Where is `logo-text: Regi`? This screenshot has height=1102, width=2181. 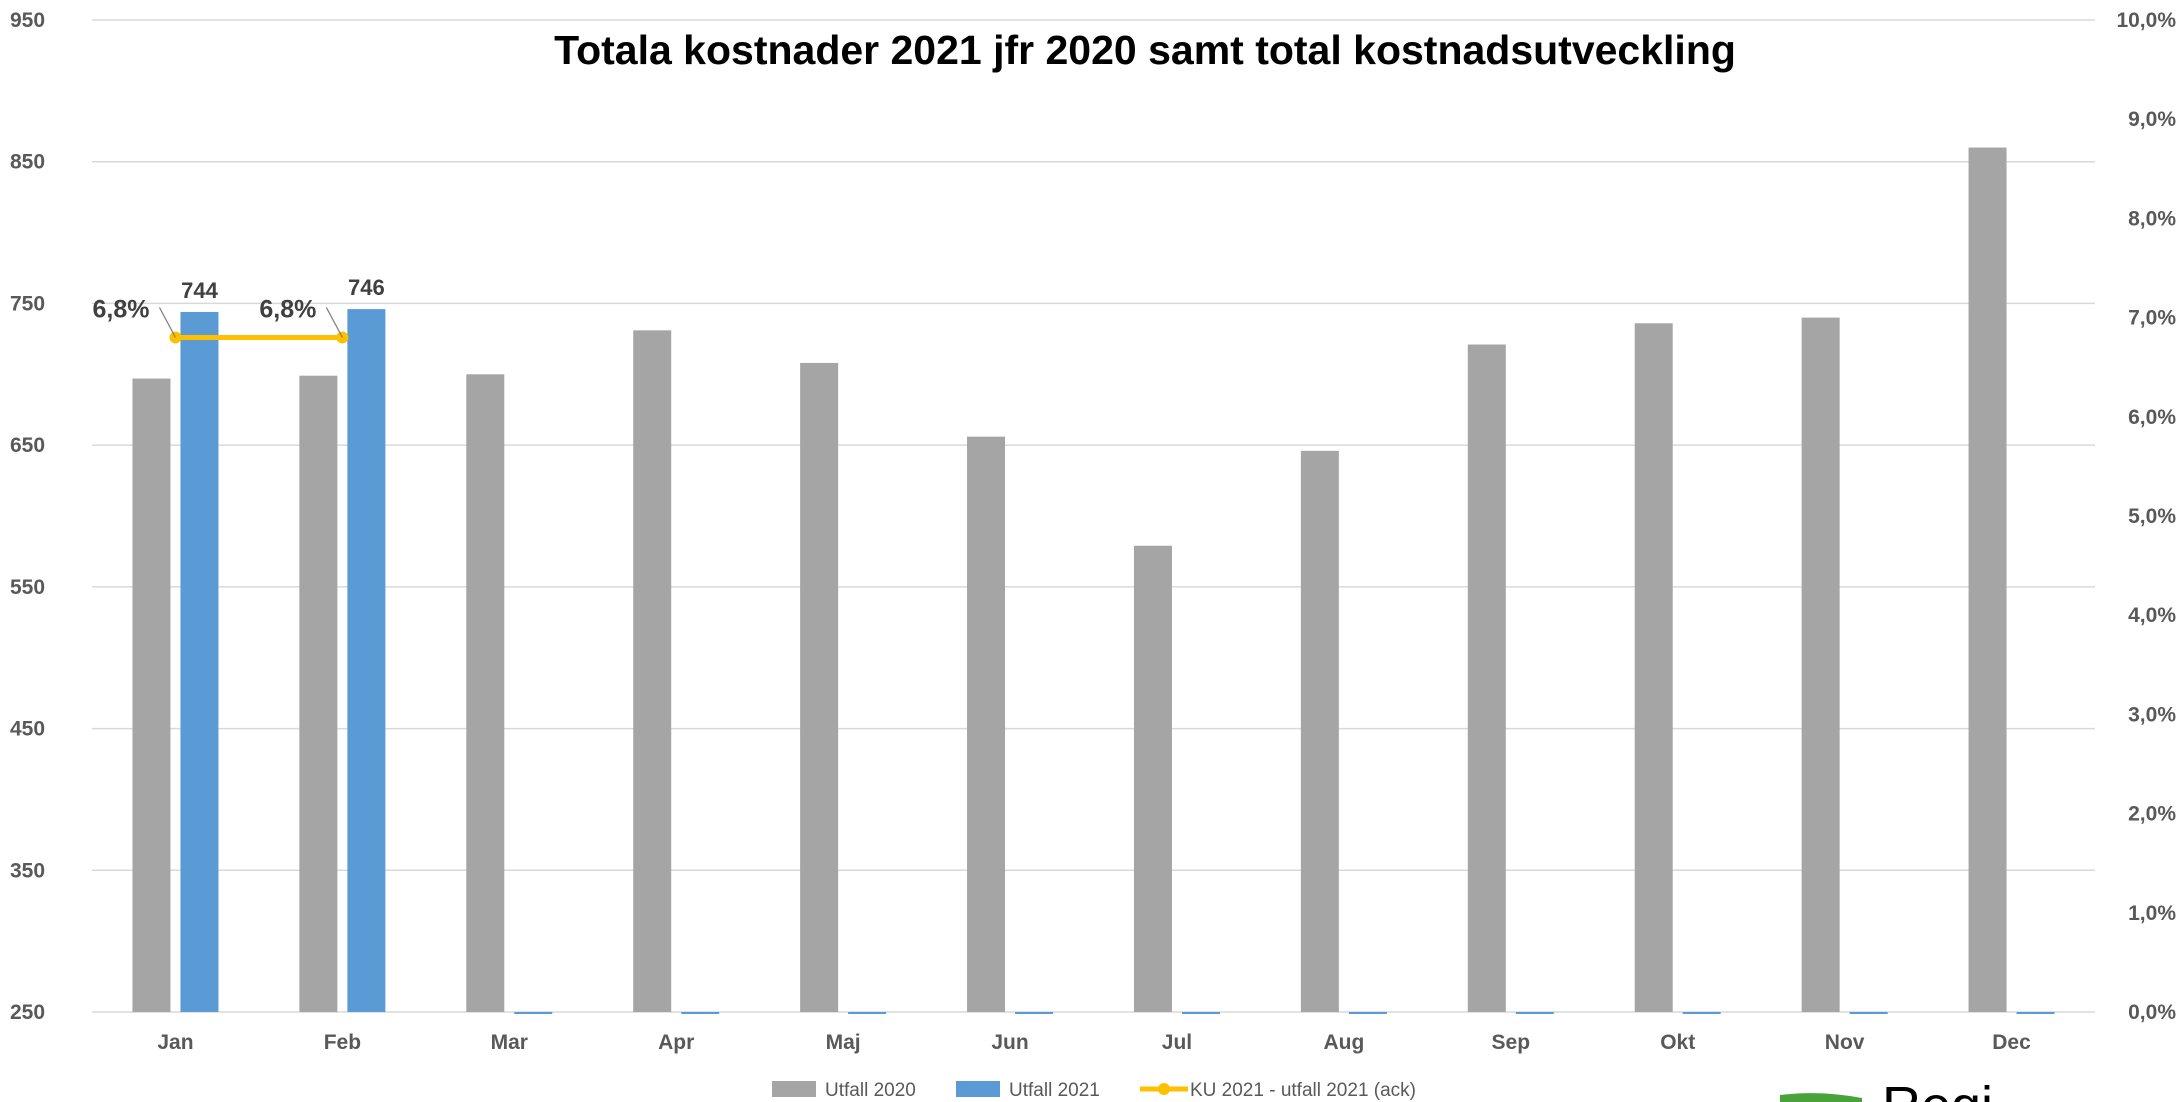
logo-text: Regi is located at coordinates (1937, 1089).